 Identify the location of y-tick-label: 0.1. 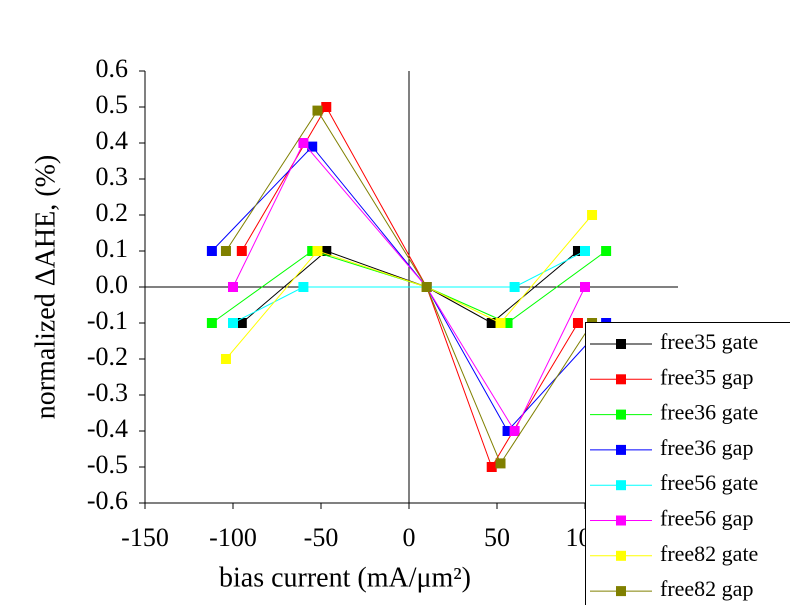
(112, 248).